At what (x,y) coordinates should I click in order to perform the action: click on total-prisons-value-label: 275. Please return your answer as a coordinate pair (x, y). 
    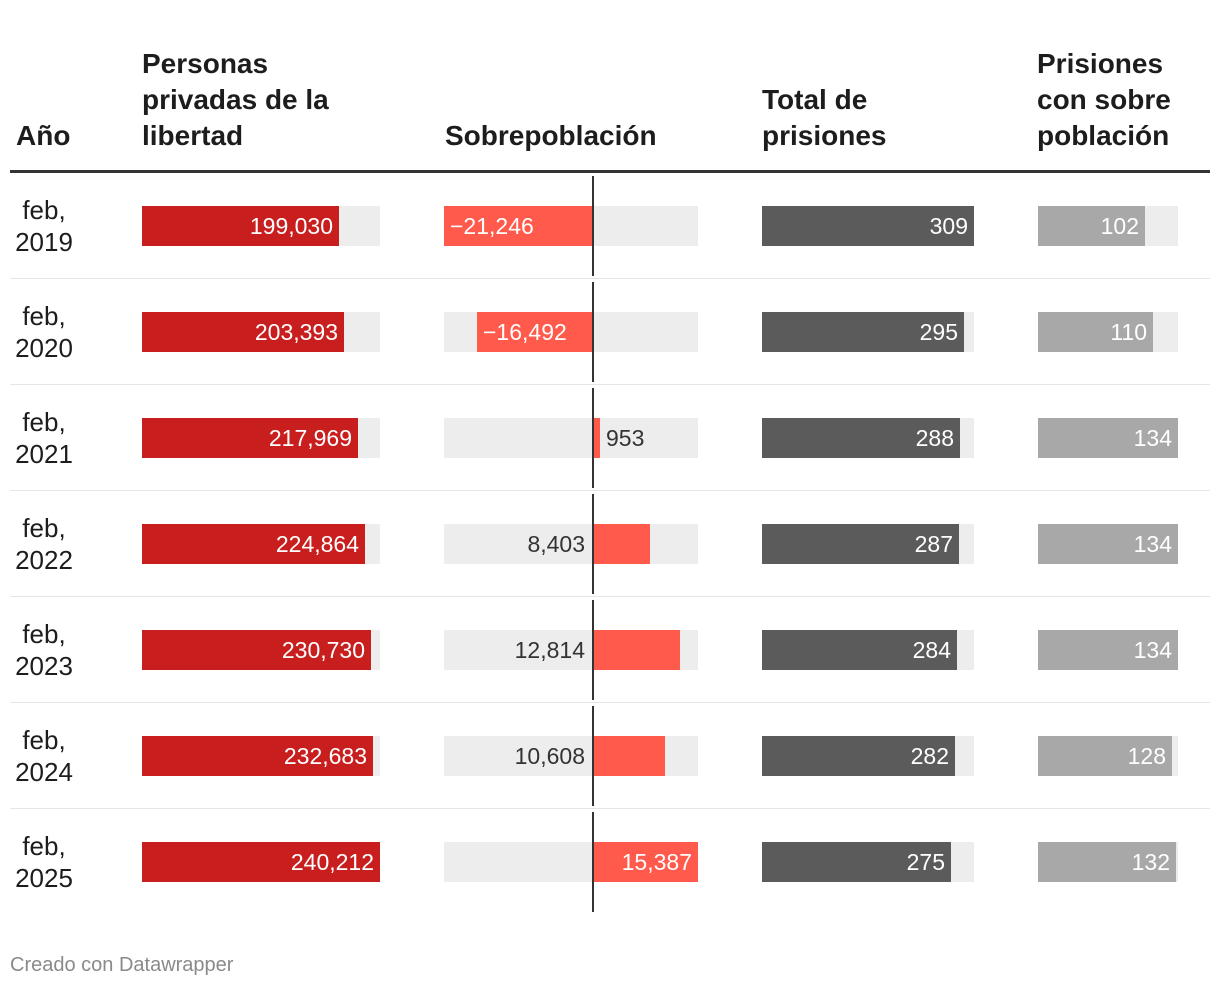
    Looking at the image, I should click on (925, 862).